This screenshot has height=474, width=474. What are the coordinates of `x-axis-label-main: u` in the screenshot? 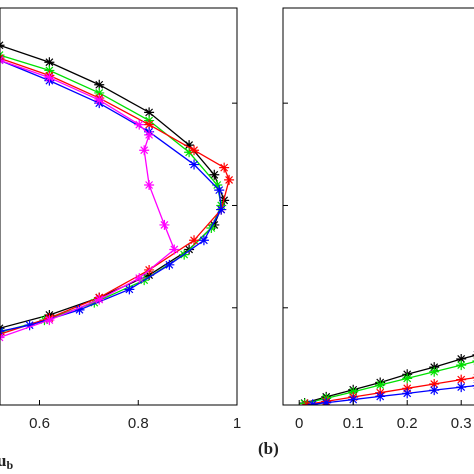 It's located at (3, 460).